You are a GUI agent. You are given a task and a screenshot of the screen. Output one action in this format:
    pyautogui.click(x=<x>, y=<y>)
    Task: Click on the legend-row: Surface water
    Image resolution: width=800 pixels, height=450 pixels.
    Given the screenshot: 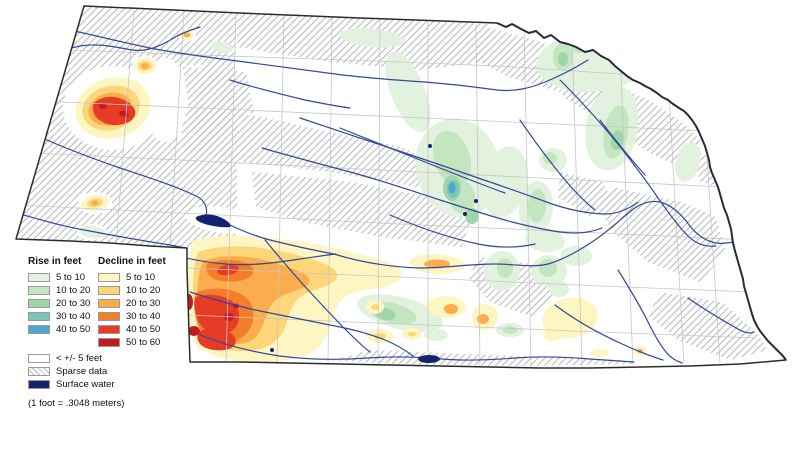 What is the action you would take?
    pyautogui.click(x=123, y=384)
    